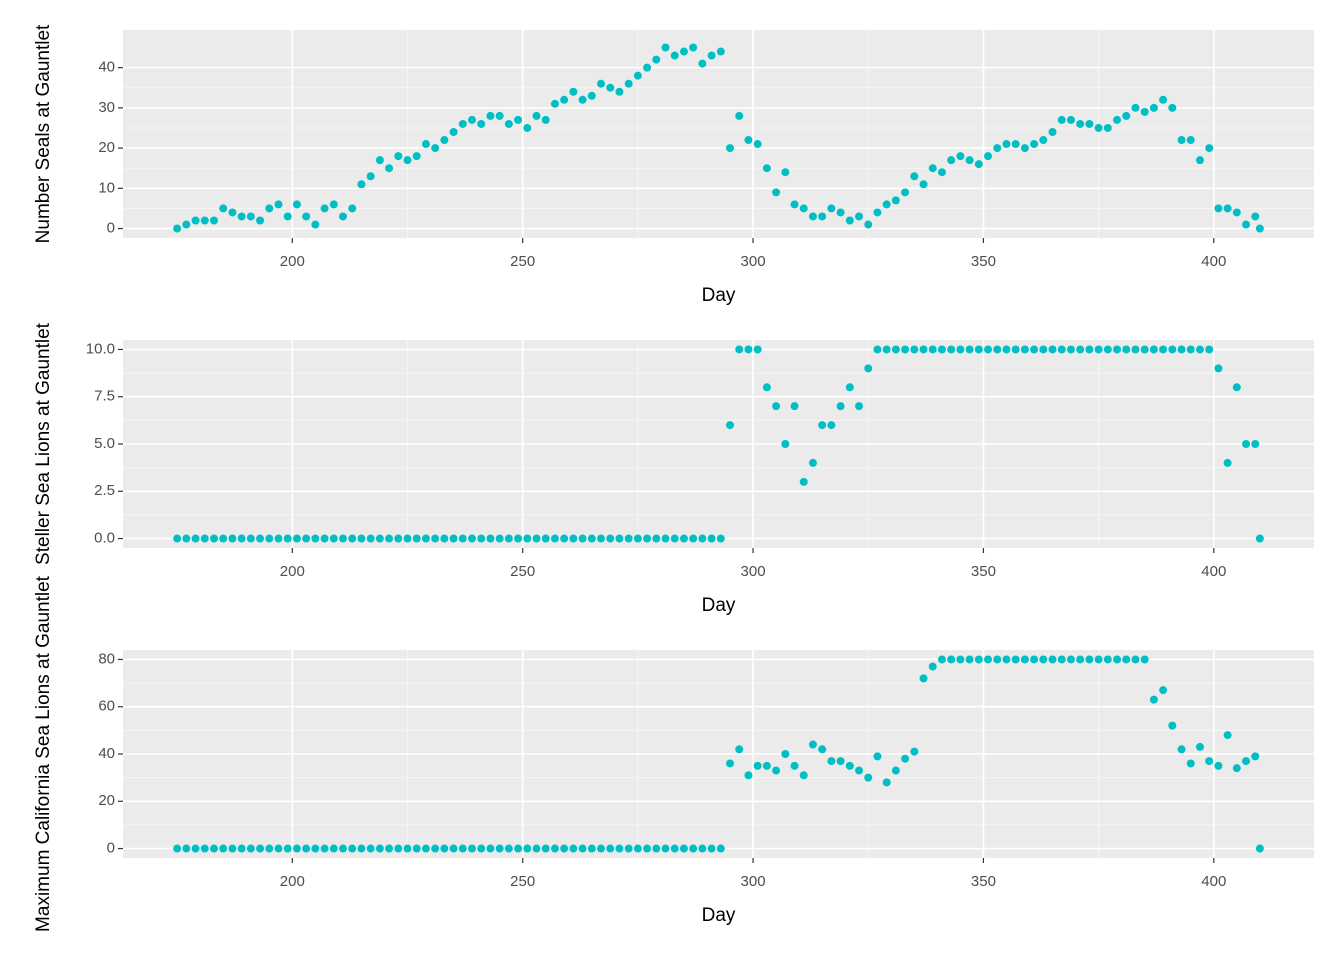 This screenshot has height=960, width=1344. I want to click on y-tick-label: 40, so click(106, 753).